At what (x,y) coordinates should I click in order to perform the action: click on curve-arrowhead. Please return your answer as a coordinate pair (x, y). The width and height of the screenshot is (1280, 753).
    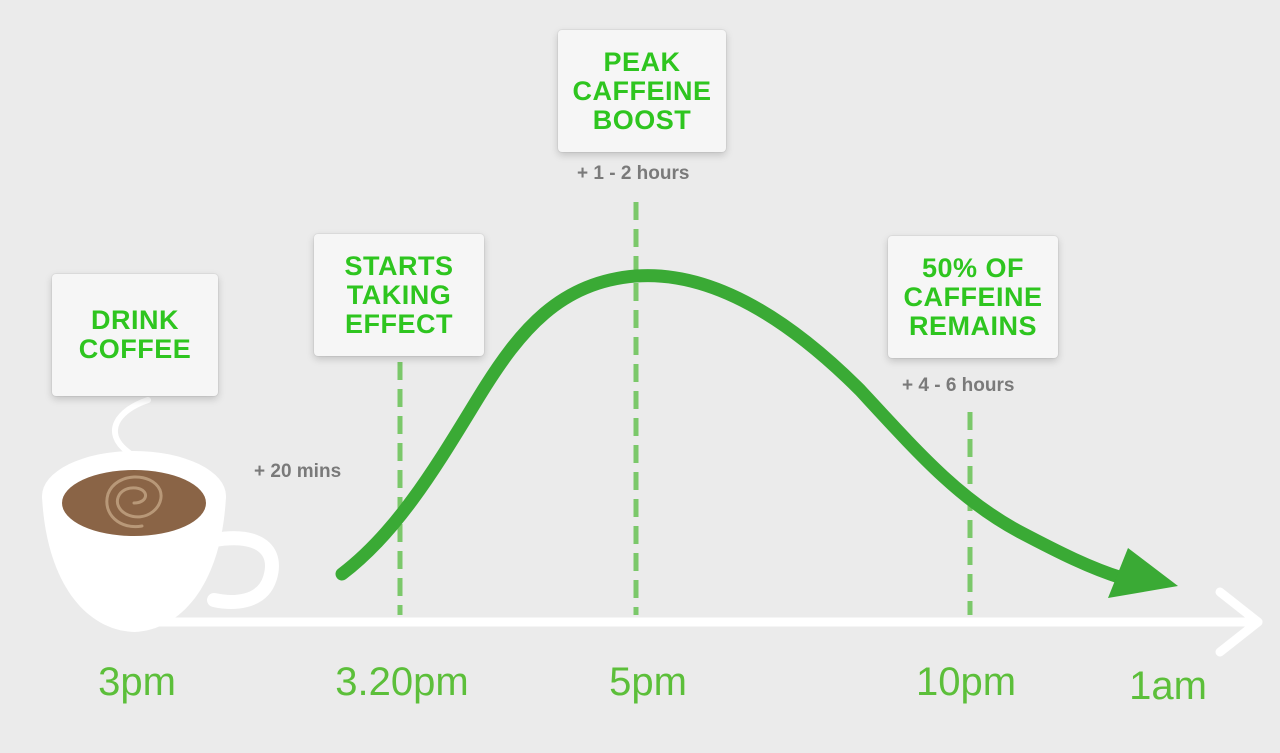
    Looking at the image, I should click on (1143, 573).